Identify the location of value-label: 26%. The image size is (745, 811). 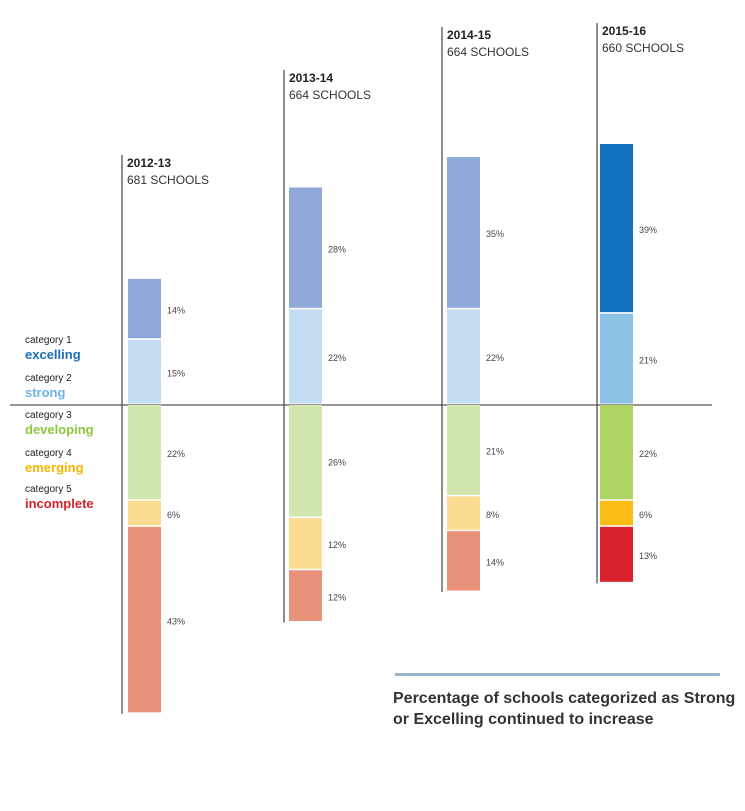
(337, 463).